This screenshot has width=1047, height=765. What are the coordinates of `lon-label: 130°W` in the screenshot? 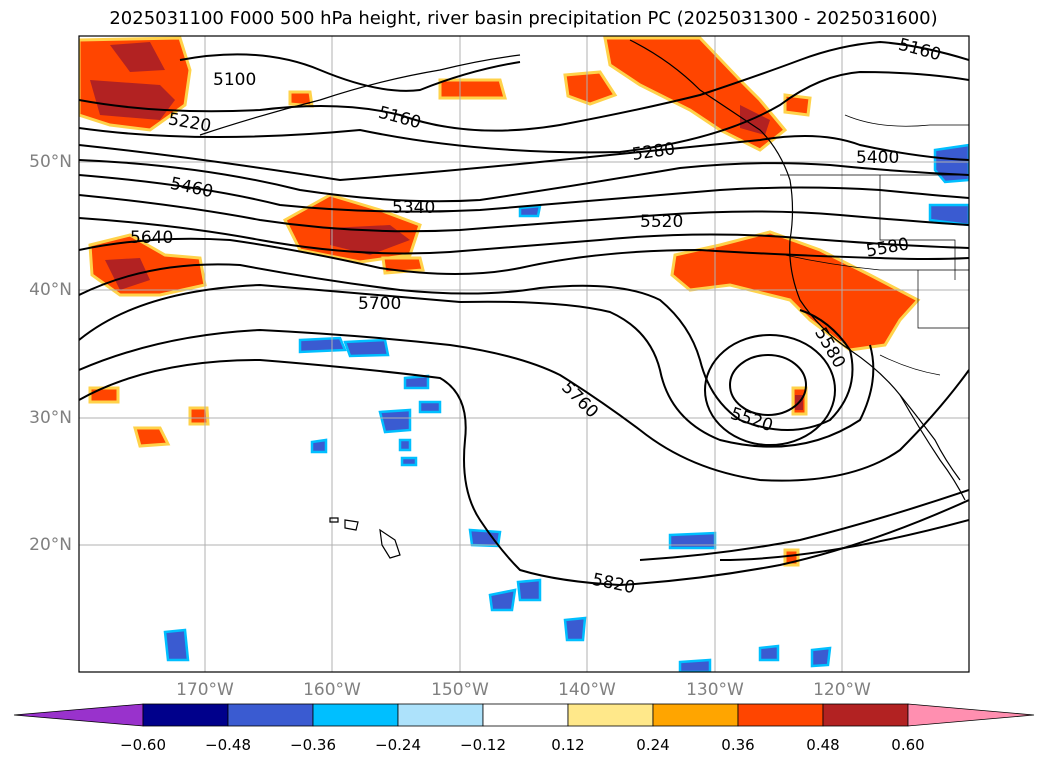 It's located at (715, 690).